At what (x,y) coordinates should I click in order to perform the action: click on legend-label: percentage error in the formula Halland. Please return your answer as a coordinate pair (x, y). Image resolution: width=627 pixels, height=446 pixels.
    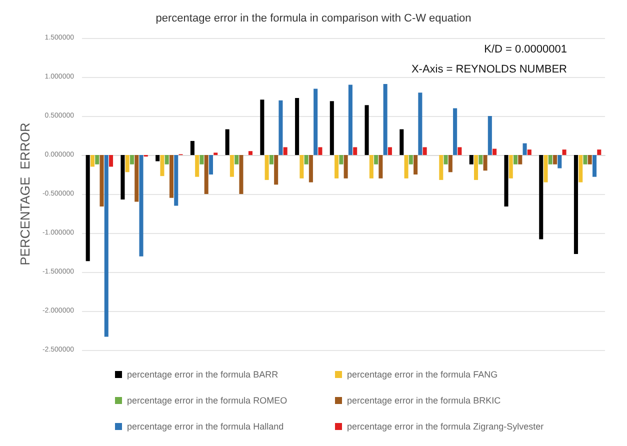
    Looking at the image, I should click on (205, 427).